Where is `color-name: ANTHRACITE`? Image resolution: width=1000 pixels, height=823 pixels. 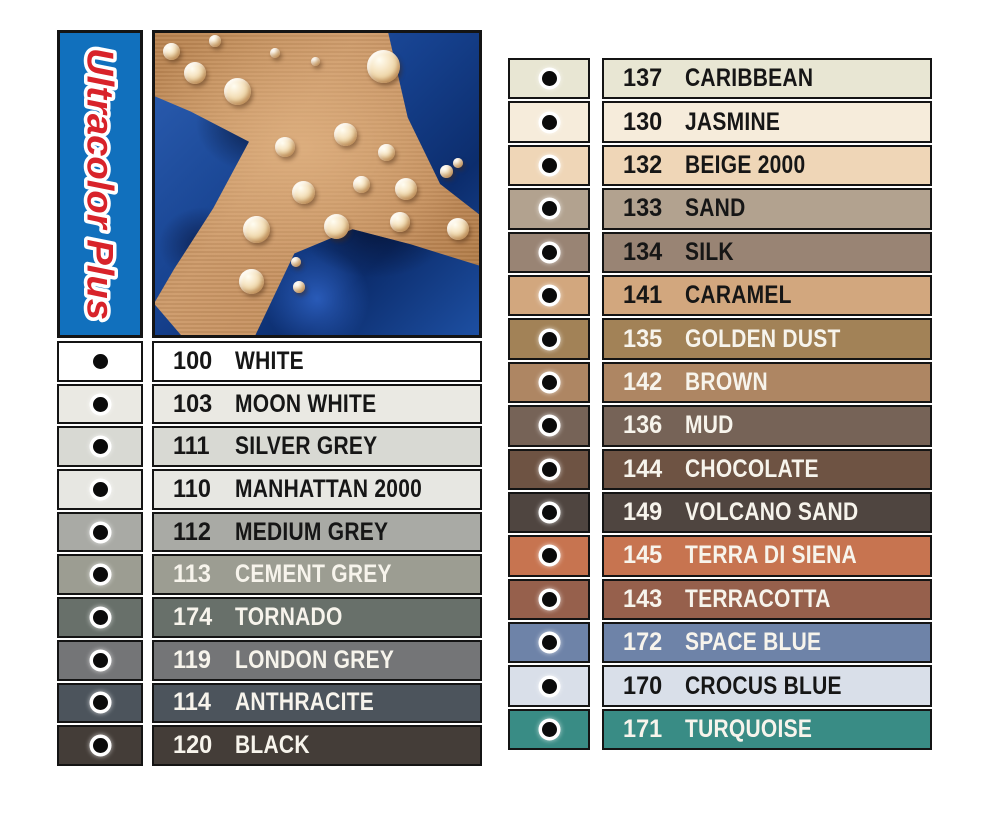
color-name: ANTHRACITE is located at coordinates (305, 702).